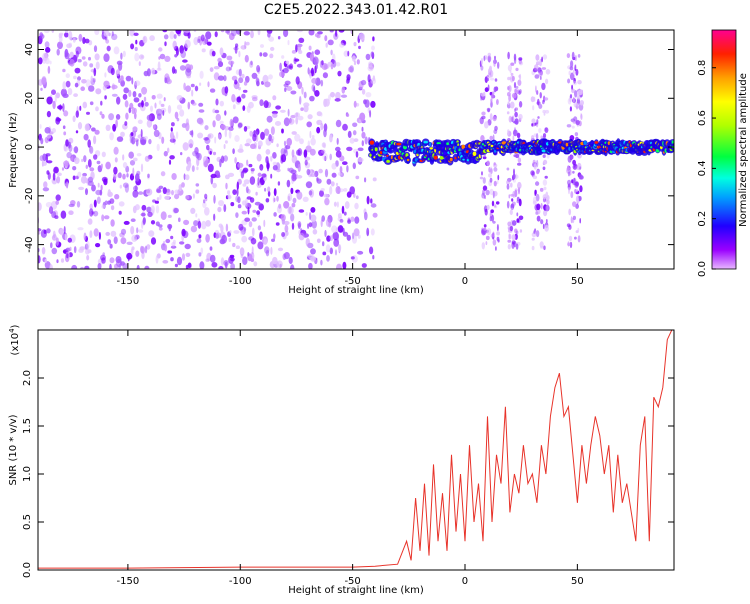  Describe the element at coordinates (27, 378) in the screenshot. I see `snr-y-tick-label: 2.0` at that location.